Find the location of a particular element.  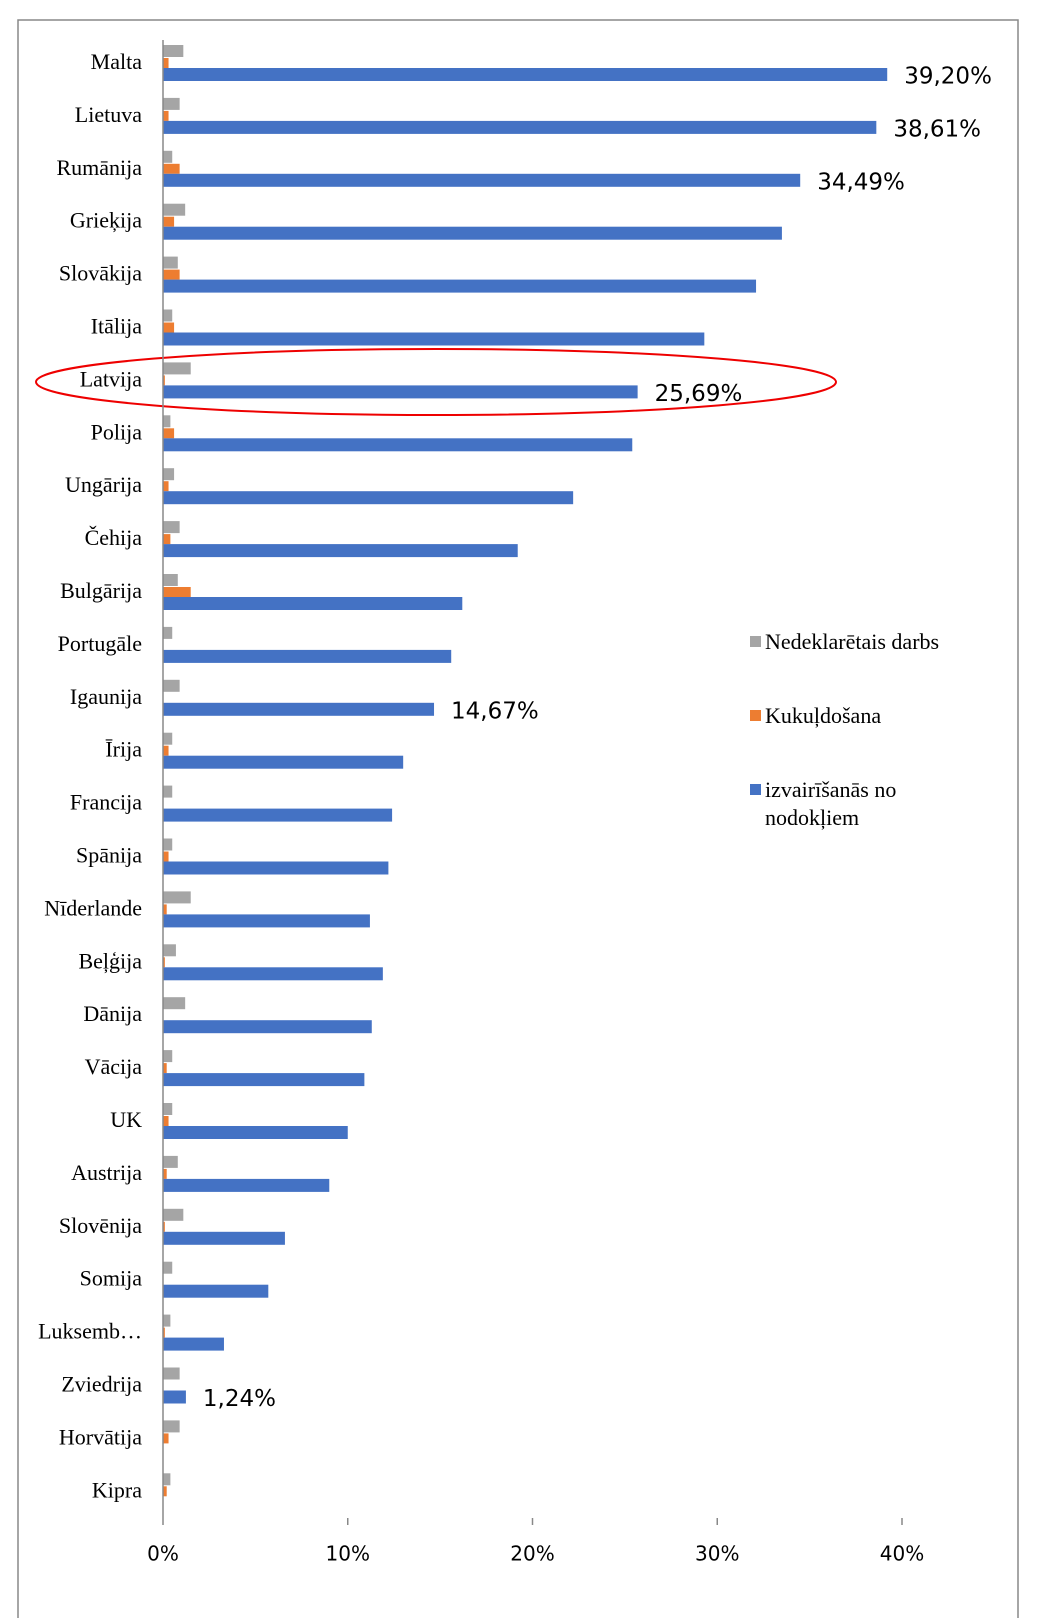

y-tick-label: Malta is located at coordinates (117, 61).